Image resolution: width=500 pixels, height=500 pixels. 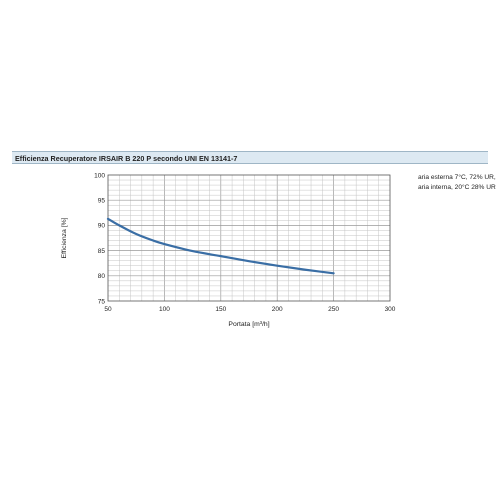 What do you see at coordinates (333, 309) in the screenshot?
I see `x-tick-label: 250` at bounding box center [333, 309].